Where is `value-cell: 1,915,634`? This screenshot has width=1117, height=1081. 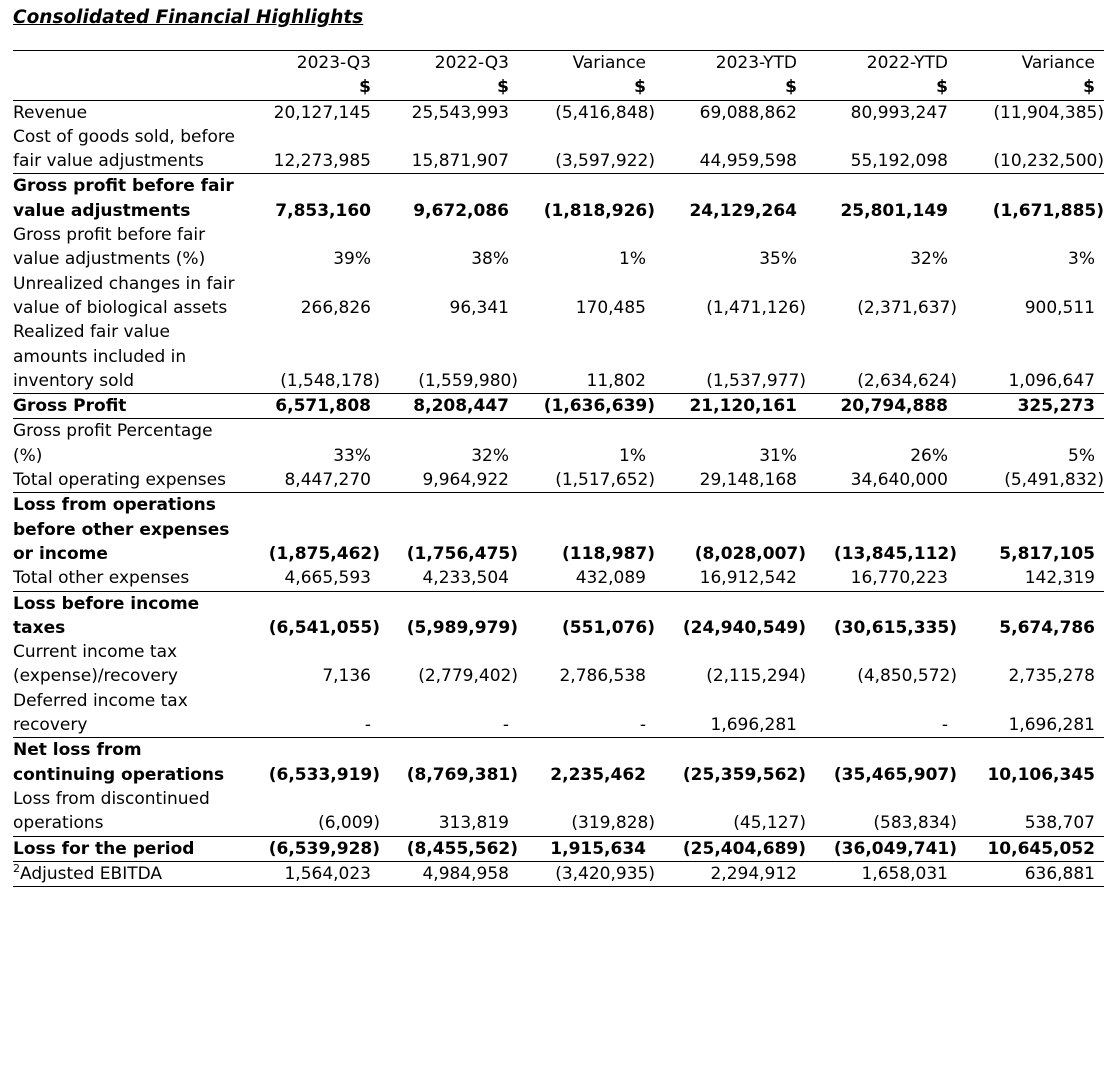
value-cell: 1,915,634 is located at coordinates (586, 848).